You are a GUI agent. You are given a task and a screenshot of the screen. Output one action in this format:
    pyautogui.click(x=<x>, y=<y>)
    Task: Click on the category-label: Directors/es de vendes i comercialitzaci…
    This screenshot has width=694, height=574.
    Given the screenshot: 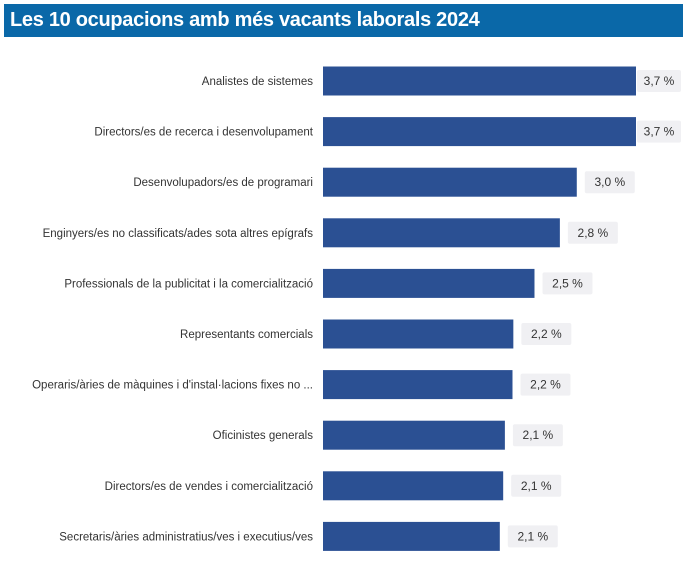 What is the action you would take?
    pyautogui.click(x=209, y=487)
    